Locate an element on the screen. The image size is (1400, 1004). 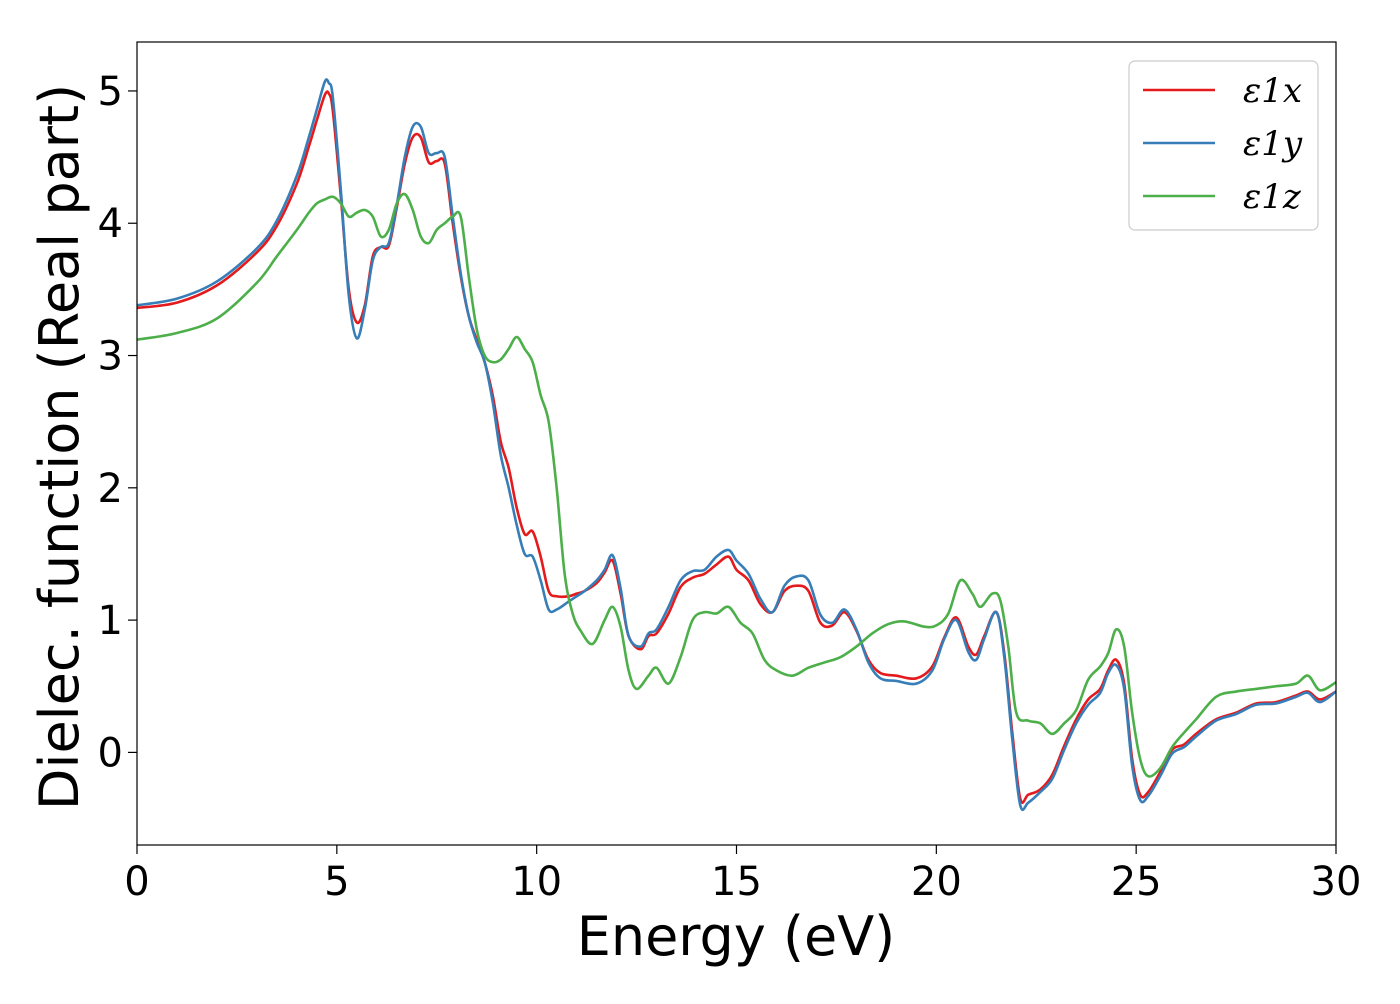
legend-entries: ε1x ε1y ε1z is located at coordinates (1223, 144).